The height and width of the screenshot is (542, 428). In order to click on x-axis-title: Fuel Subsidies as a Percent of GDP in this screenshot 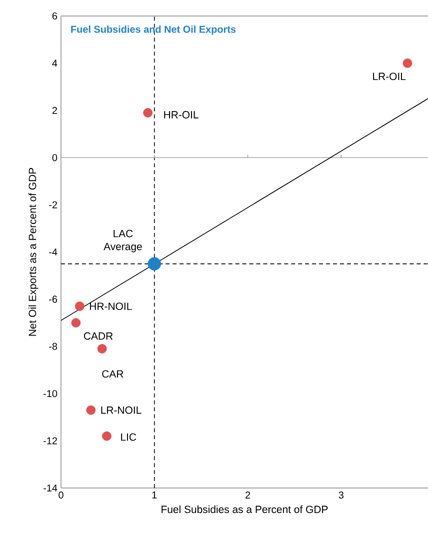, I will do `click(245, 509)`.